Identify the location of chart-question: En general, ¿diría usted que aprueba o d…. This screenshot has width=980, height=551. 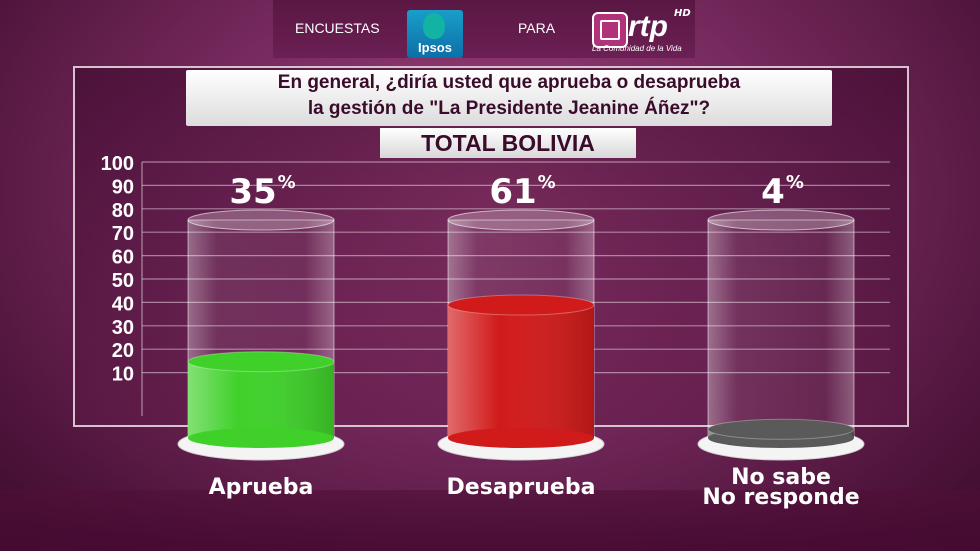
(509, 98).